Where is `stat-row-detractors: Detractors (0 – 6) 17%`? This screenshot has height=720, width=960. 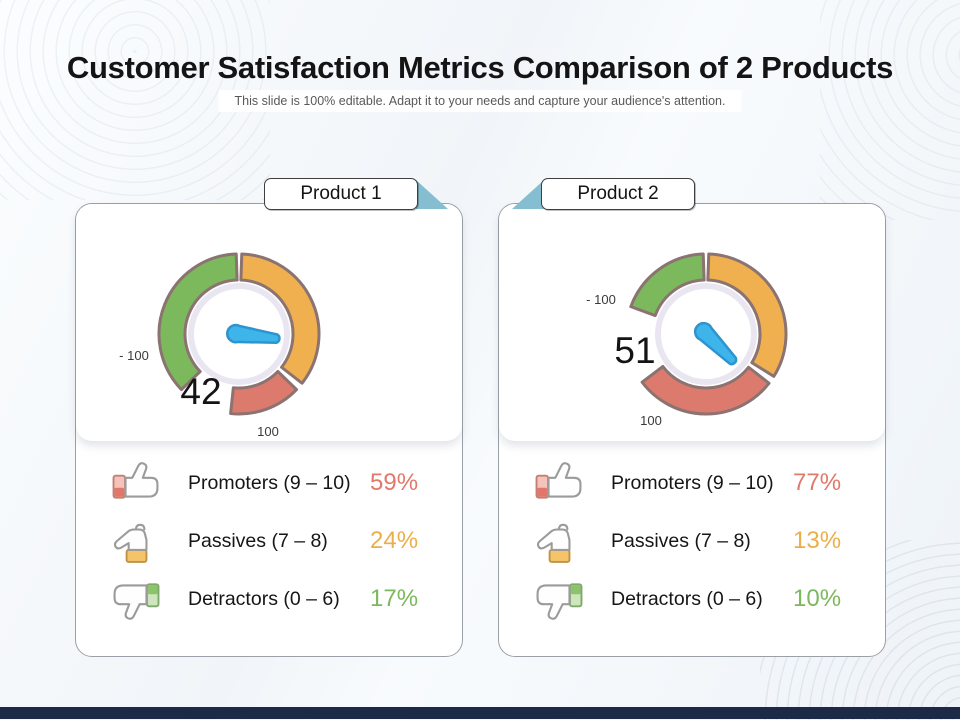 stat-row-detractors: Detractors (0 – 6) 17% is located at coordinates (274, 599).